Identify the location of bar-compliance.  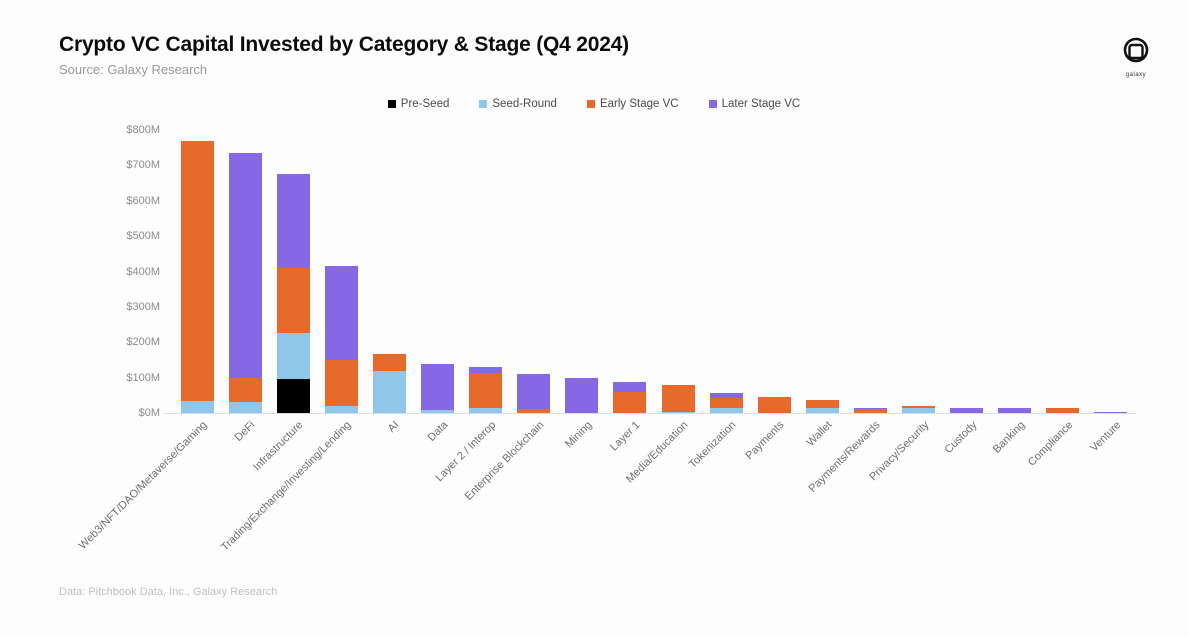
(1063, 410).